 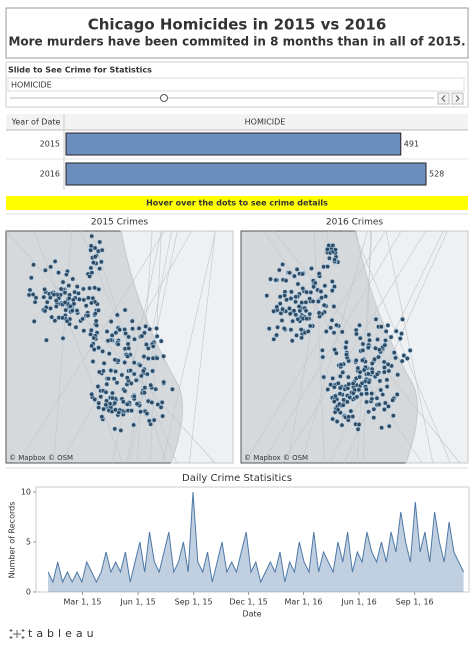 What do you see at coordinates (457, 98) in the screenshot?
I see `next-button` at bounding box center [457, 98].